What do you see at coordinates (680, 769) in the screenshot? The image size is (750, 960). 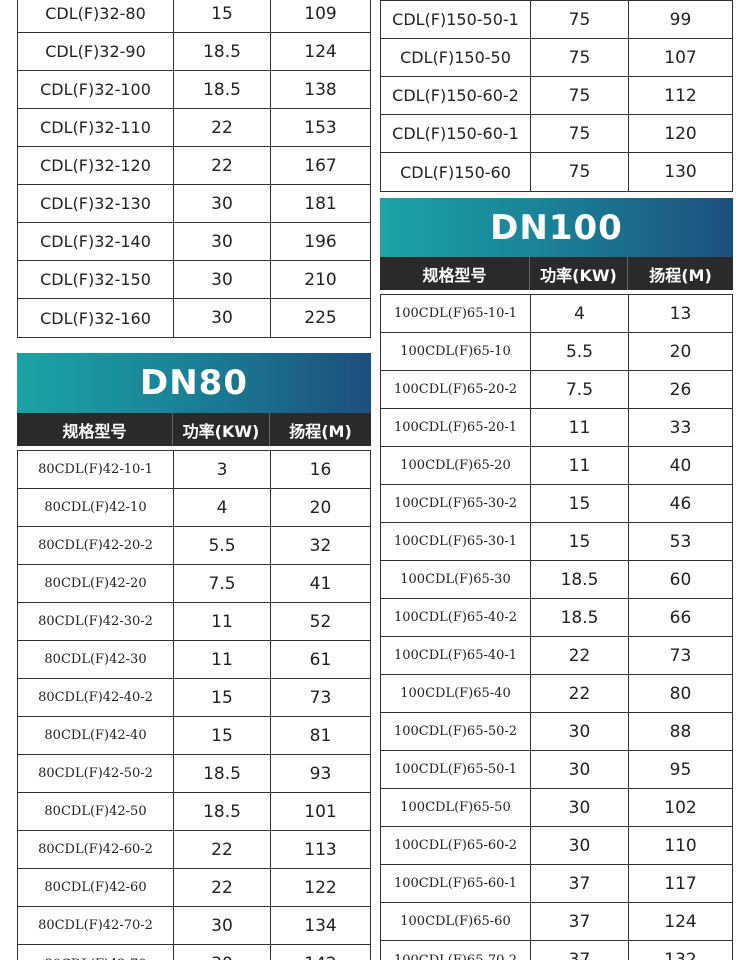 I see `head-cell: 95` at bounding box center [680, 769].